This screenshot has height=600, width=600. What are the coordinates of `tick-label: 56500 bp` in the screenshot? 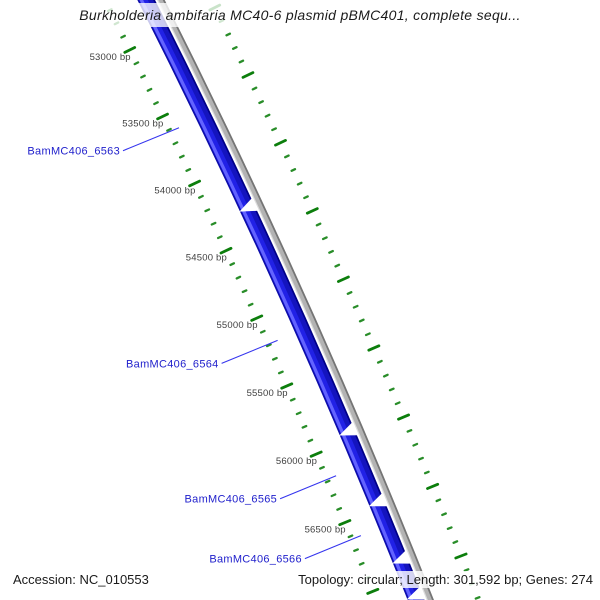 It's located at (325, 530).